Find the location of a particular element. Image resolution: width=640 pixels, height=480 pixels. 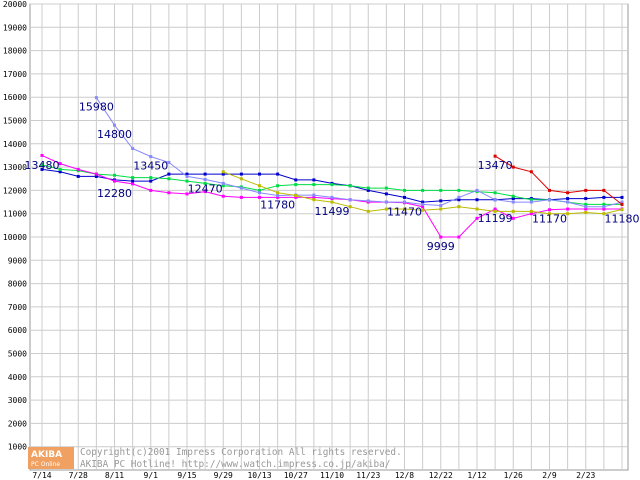

y-tick-label: 16000 is located at coordinates (15, 97).